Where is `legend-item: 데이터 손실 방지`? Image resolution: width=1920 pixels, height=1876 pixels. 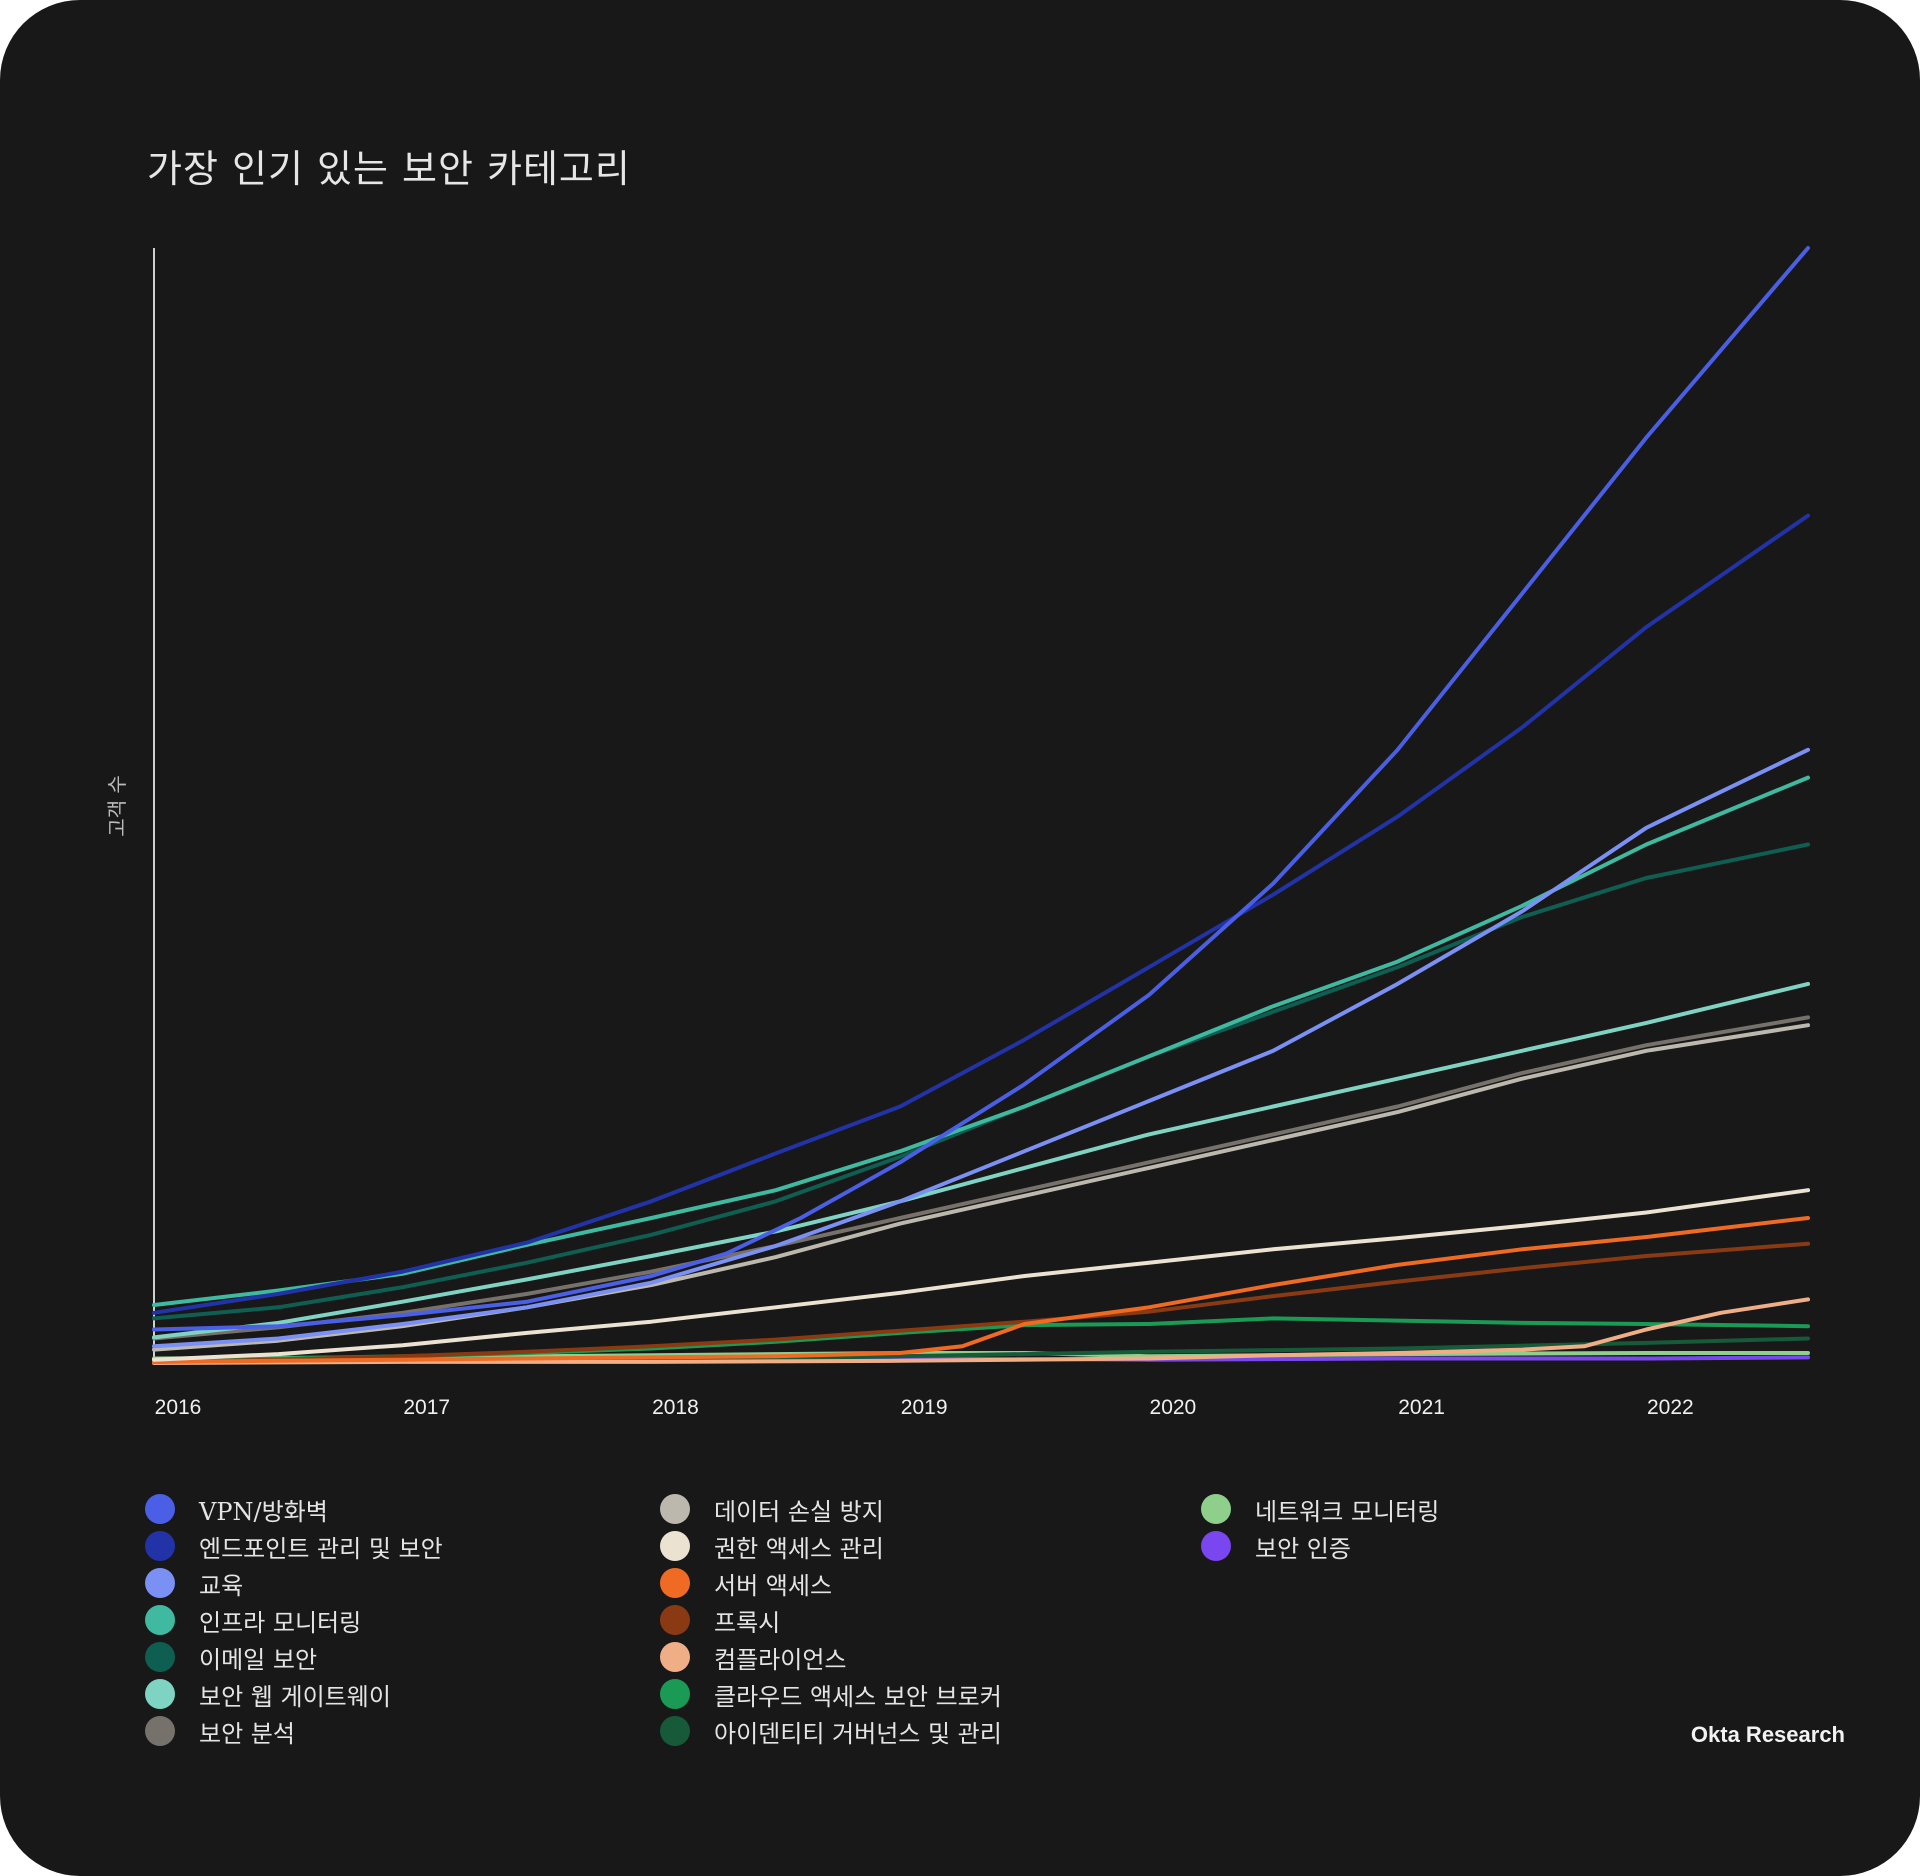 legend-item: 데이터 손실 방지 is located at coordinates (772, 1509).